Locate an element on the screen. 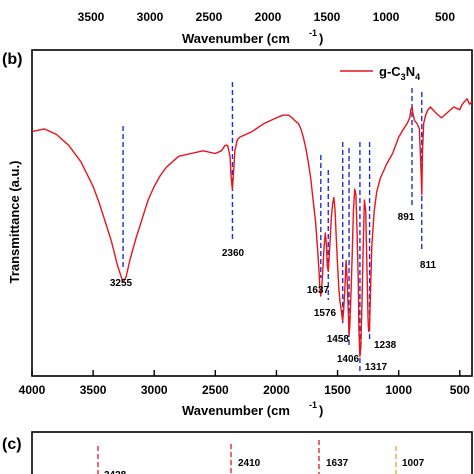 The height and width of the screenshot is (474, 474). y-axis-title: Transmittance (a.u.) is located at coordinates (14, 222).